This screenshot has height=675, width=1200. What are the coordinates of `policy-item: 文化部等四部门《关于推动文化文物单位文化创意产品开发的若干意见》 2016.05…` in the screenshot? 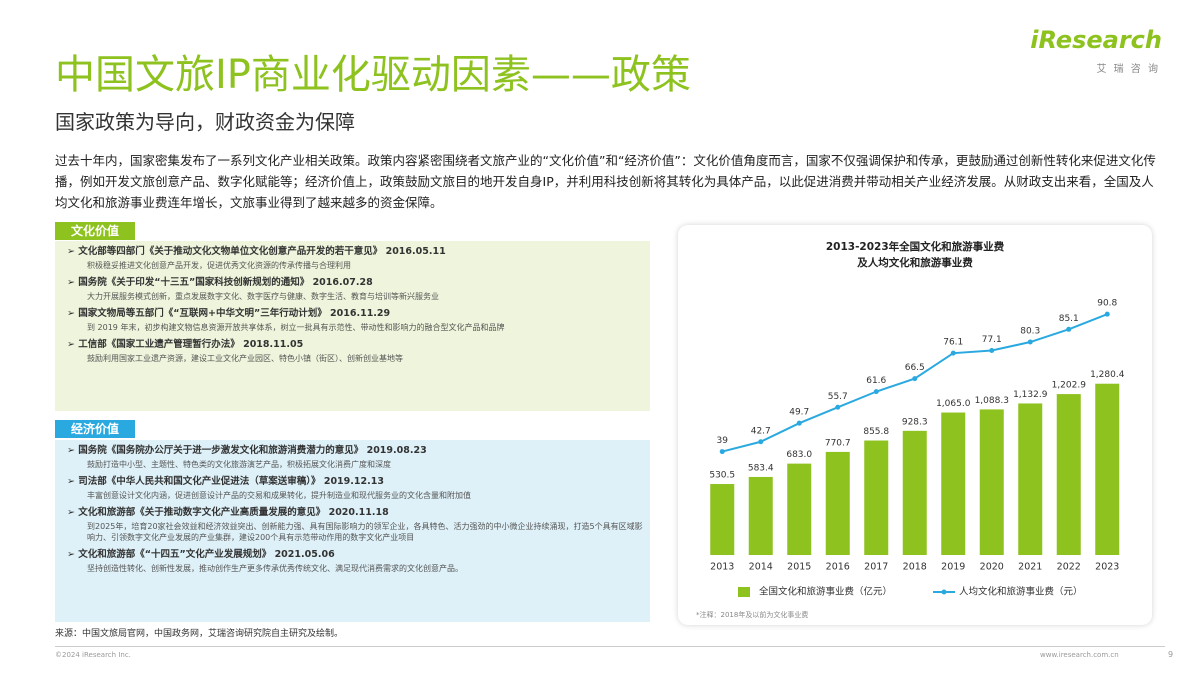 It's located at (358, 260).